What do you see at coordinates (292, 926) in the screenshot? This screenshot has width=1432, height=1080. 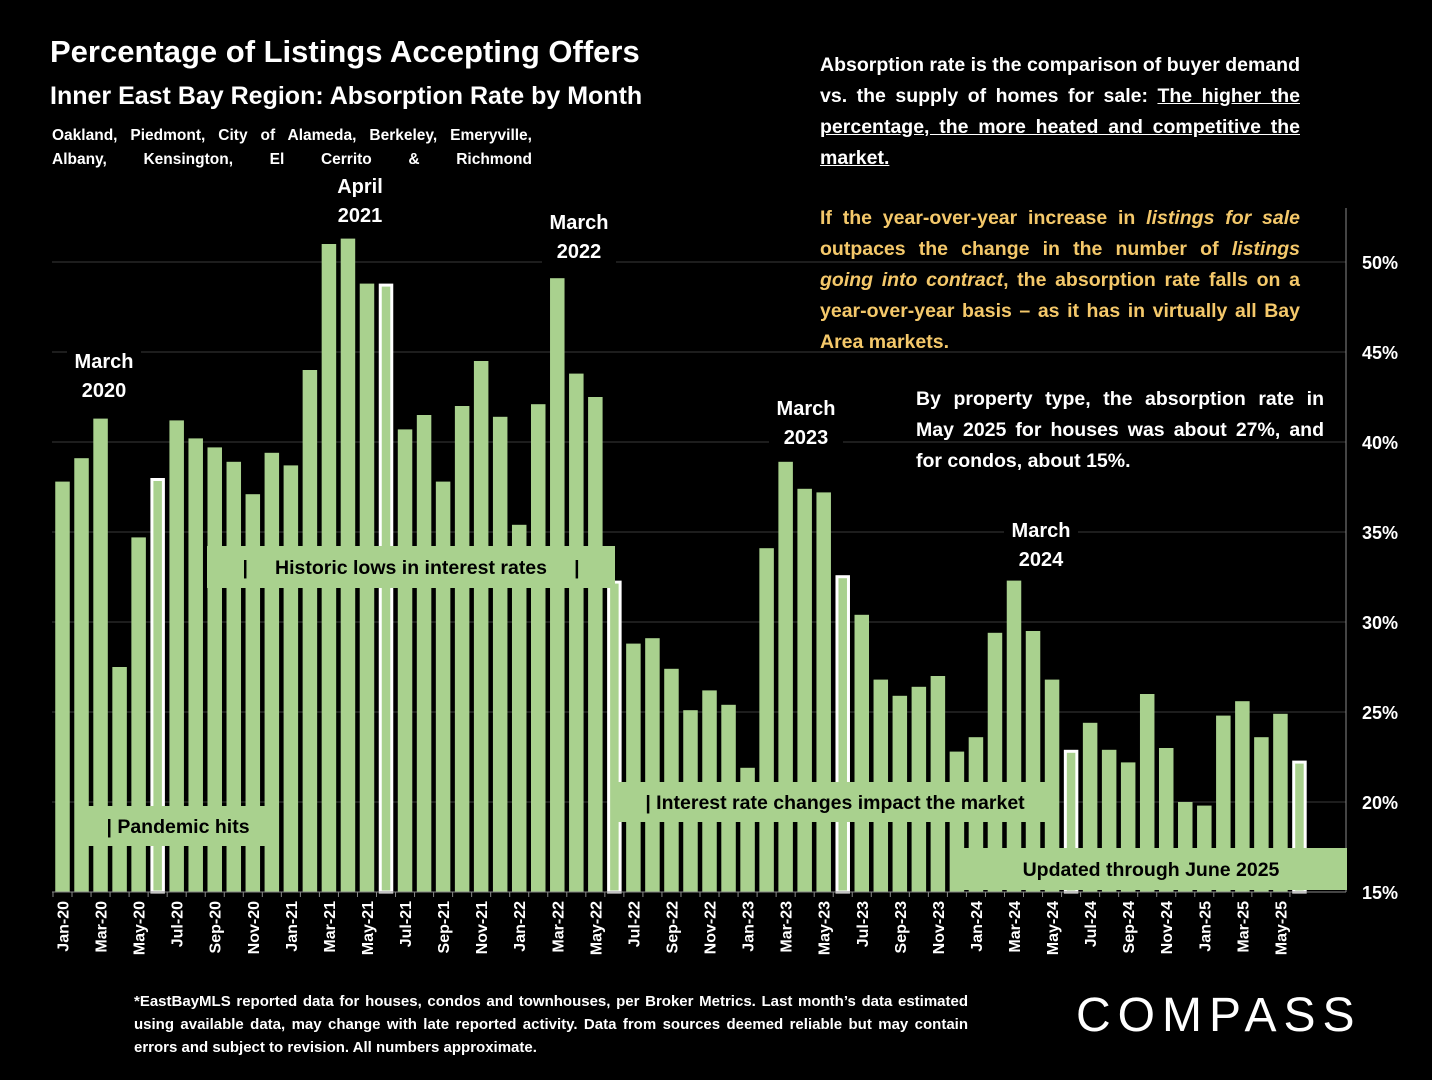 I see `x-tick-label: Jan-21` at bounding box center [292, 926].